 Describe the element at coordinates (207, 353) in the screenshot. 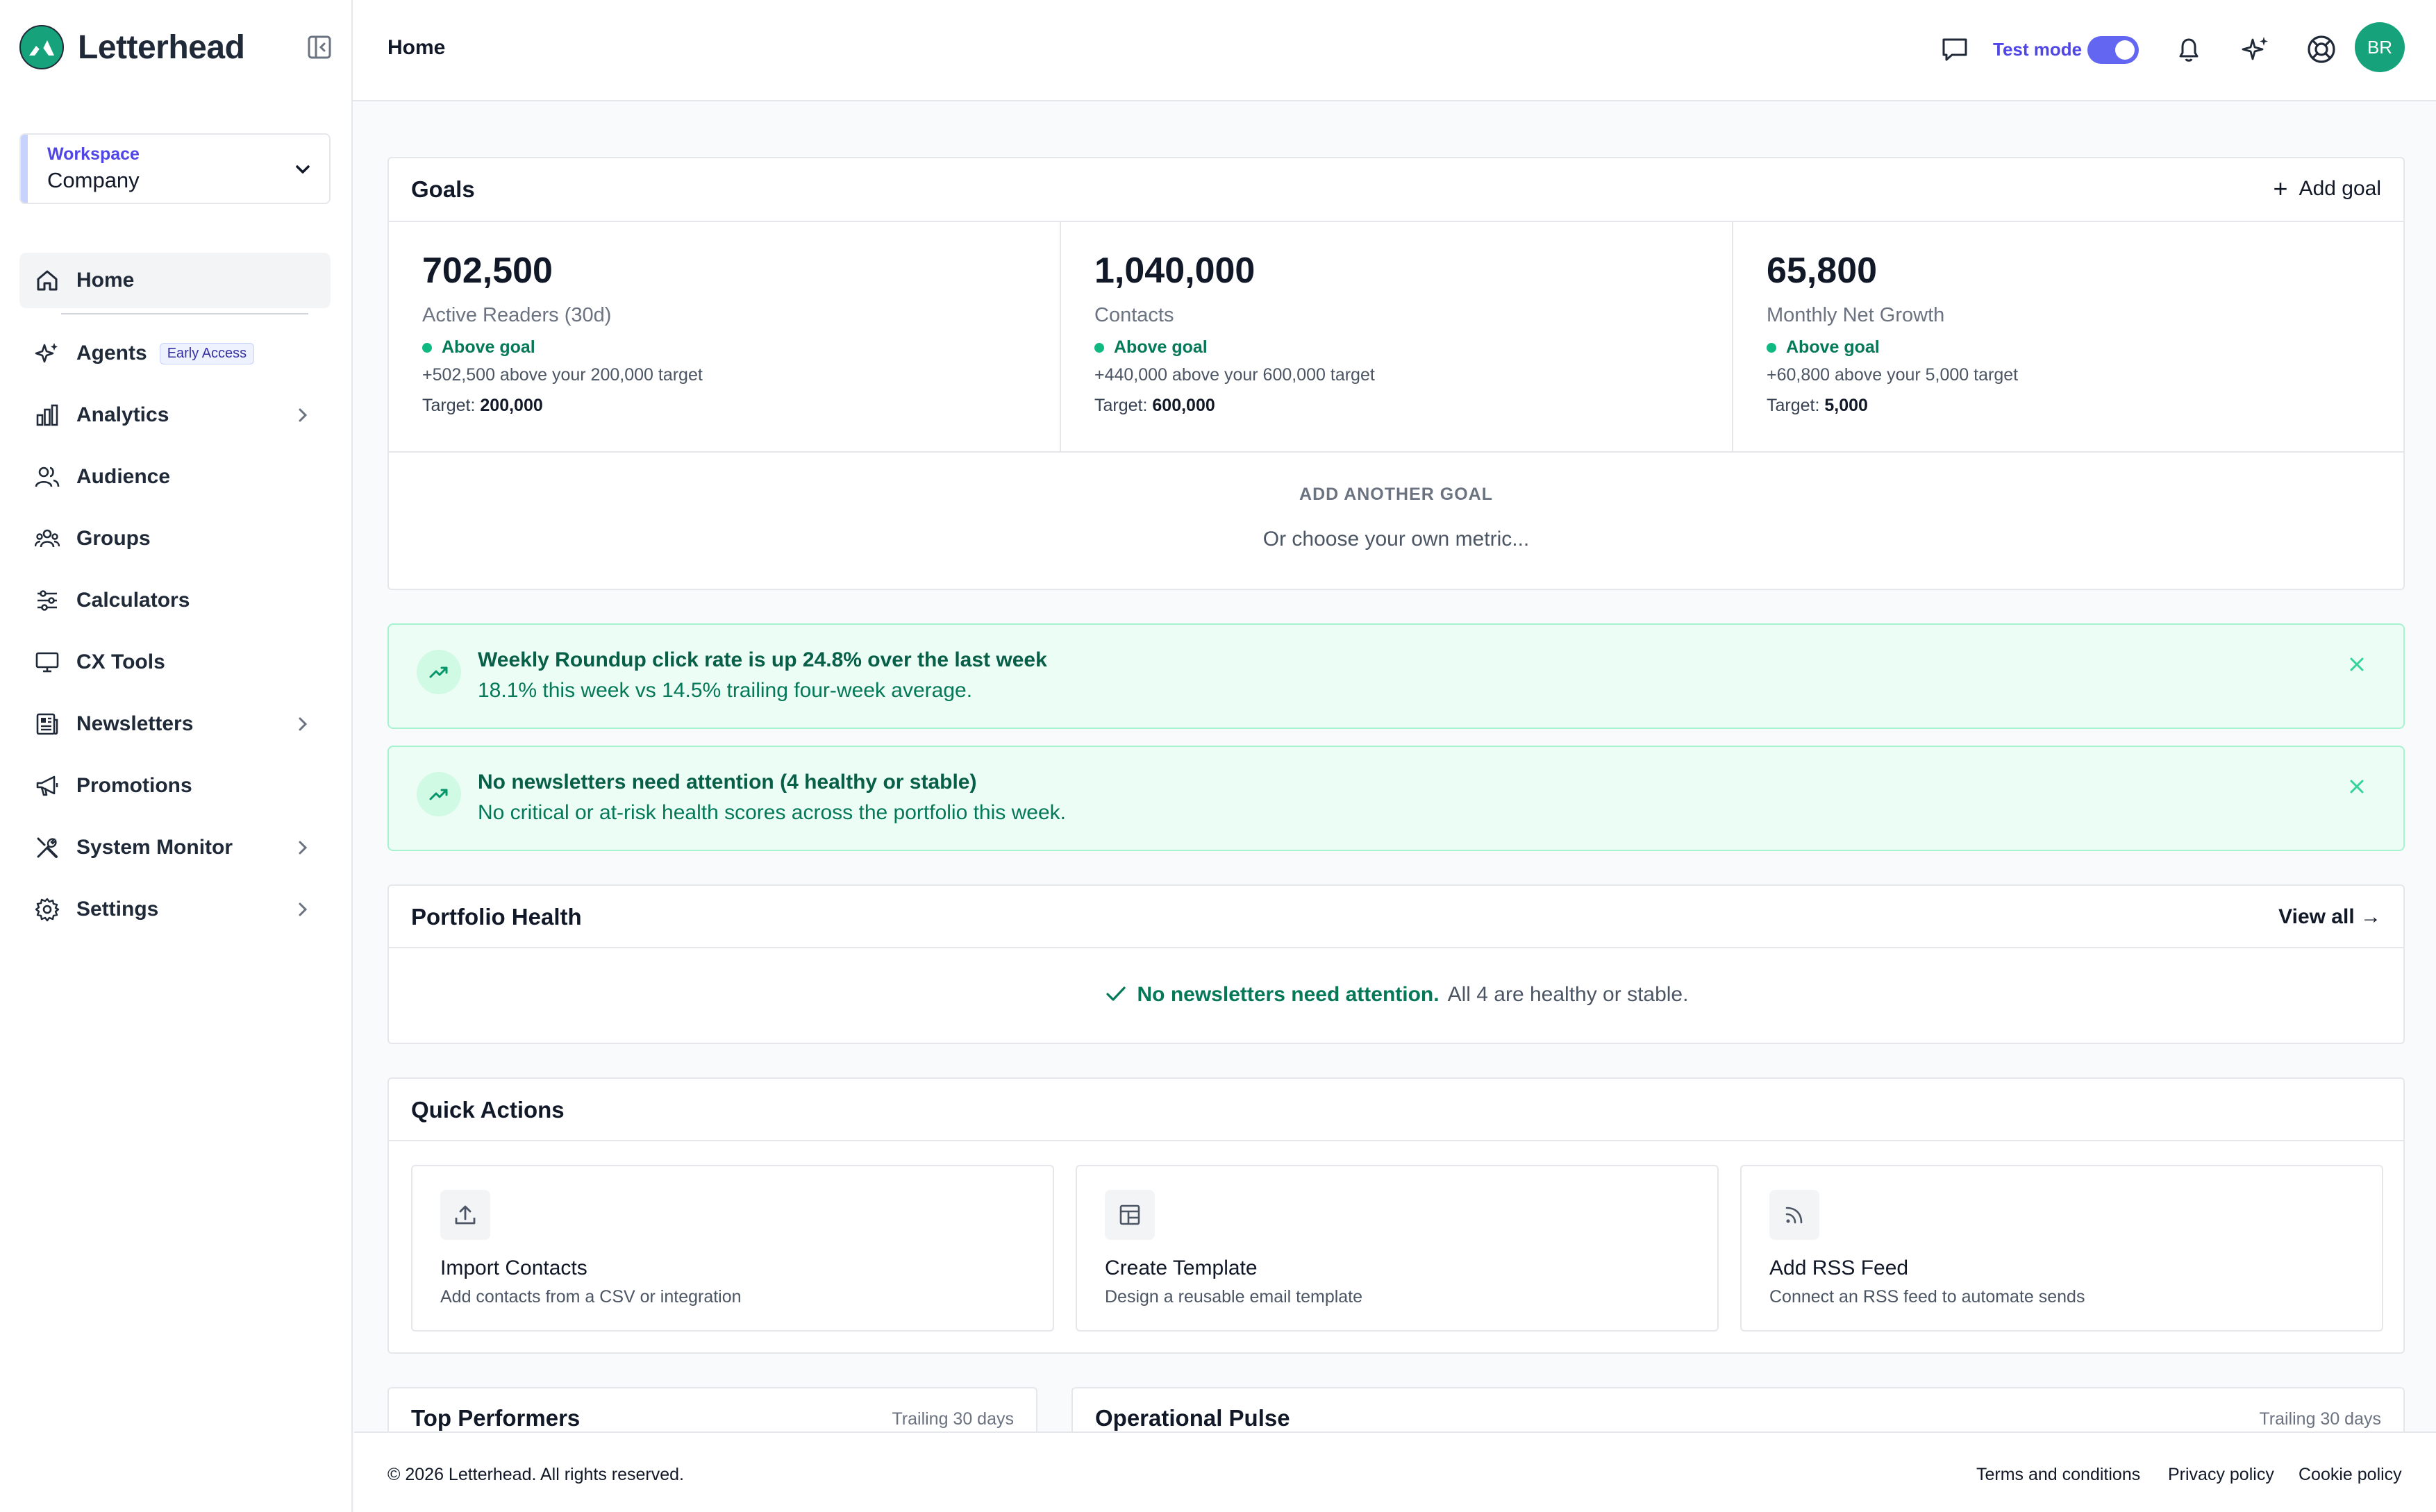

I see `early-access-badge: Early Access` at that location.